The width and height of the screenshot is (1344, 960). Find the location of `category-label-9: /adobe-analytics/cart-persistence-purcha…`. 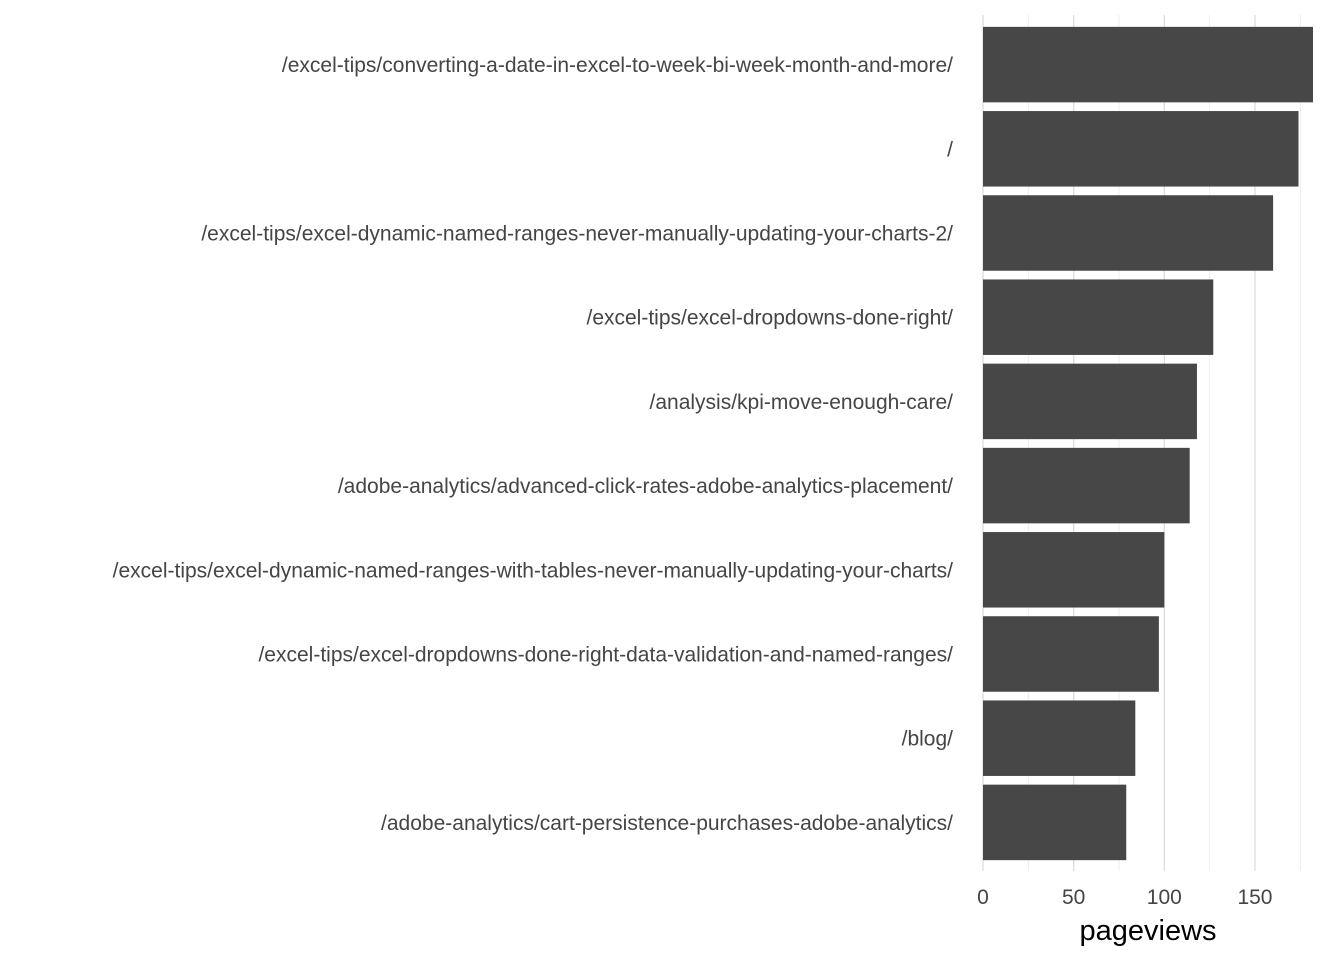

category-label-9: /adobe-analytics/cart-persistence-purcha… is located at coordinates (667, 823).